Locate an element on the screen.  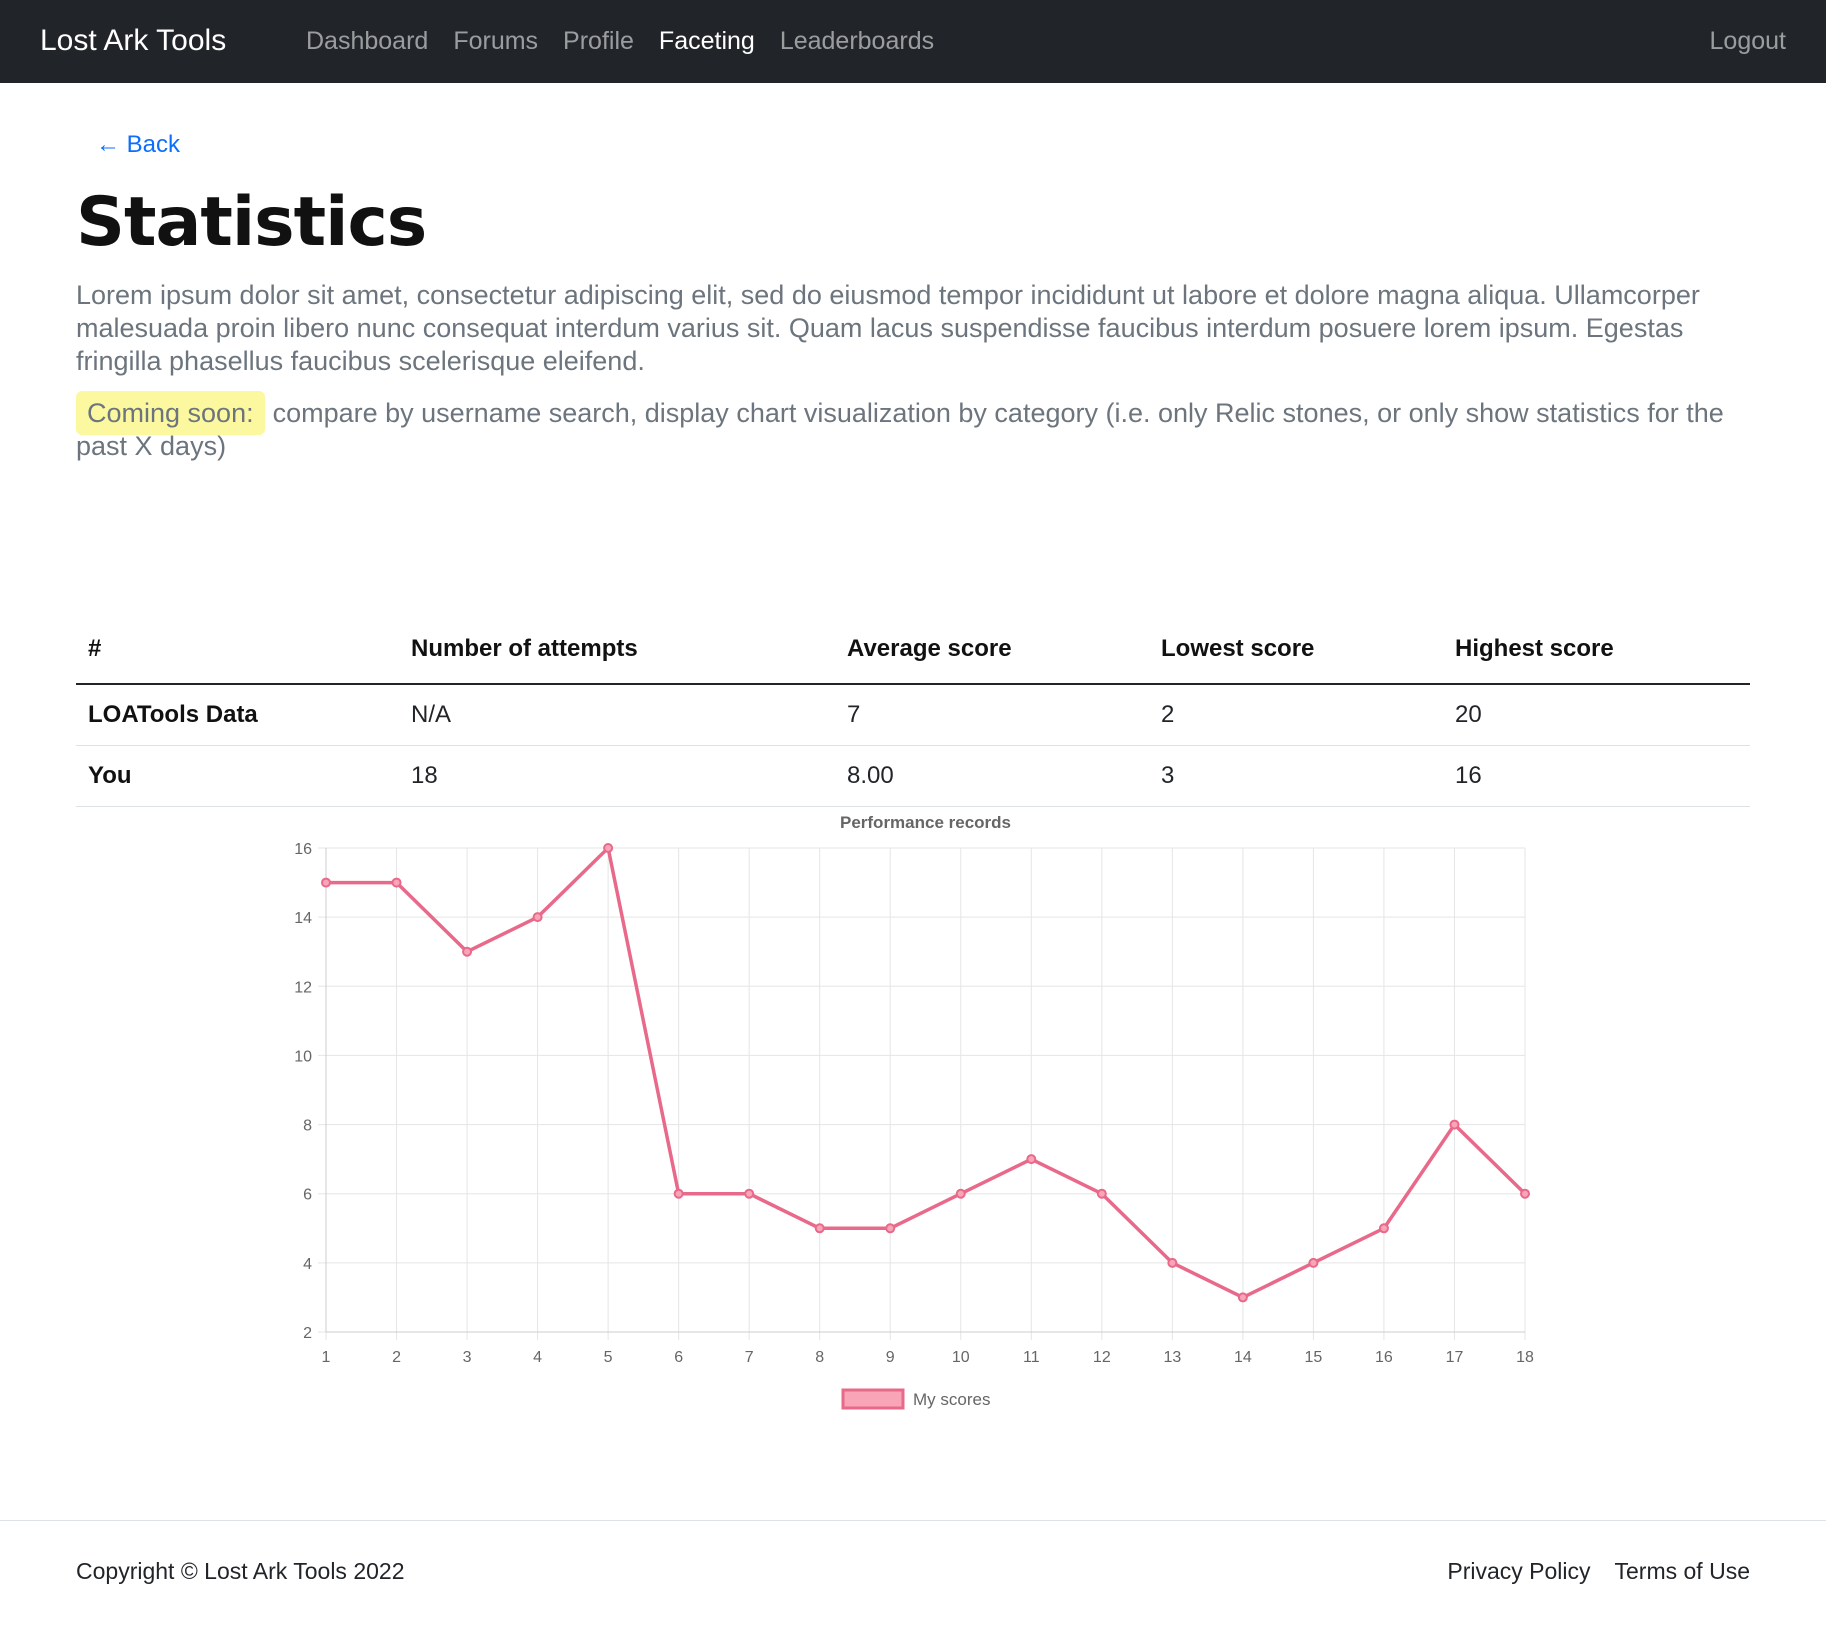
page-title: Statistics is located at coordinates (251, 222).